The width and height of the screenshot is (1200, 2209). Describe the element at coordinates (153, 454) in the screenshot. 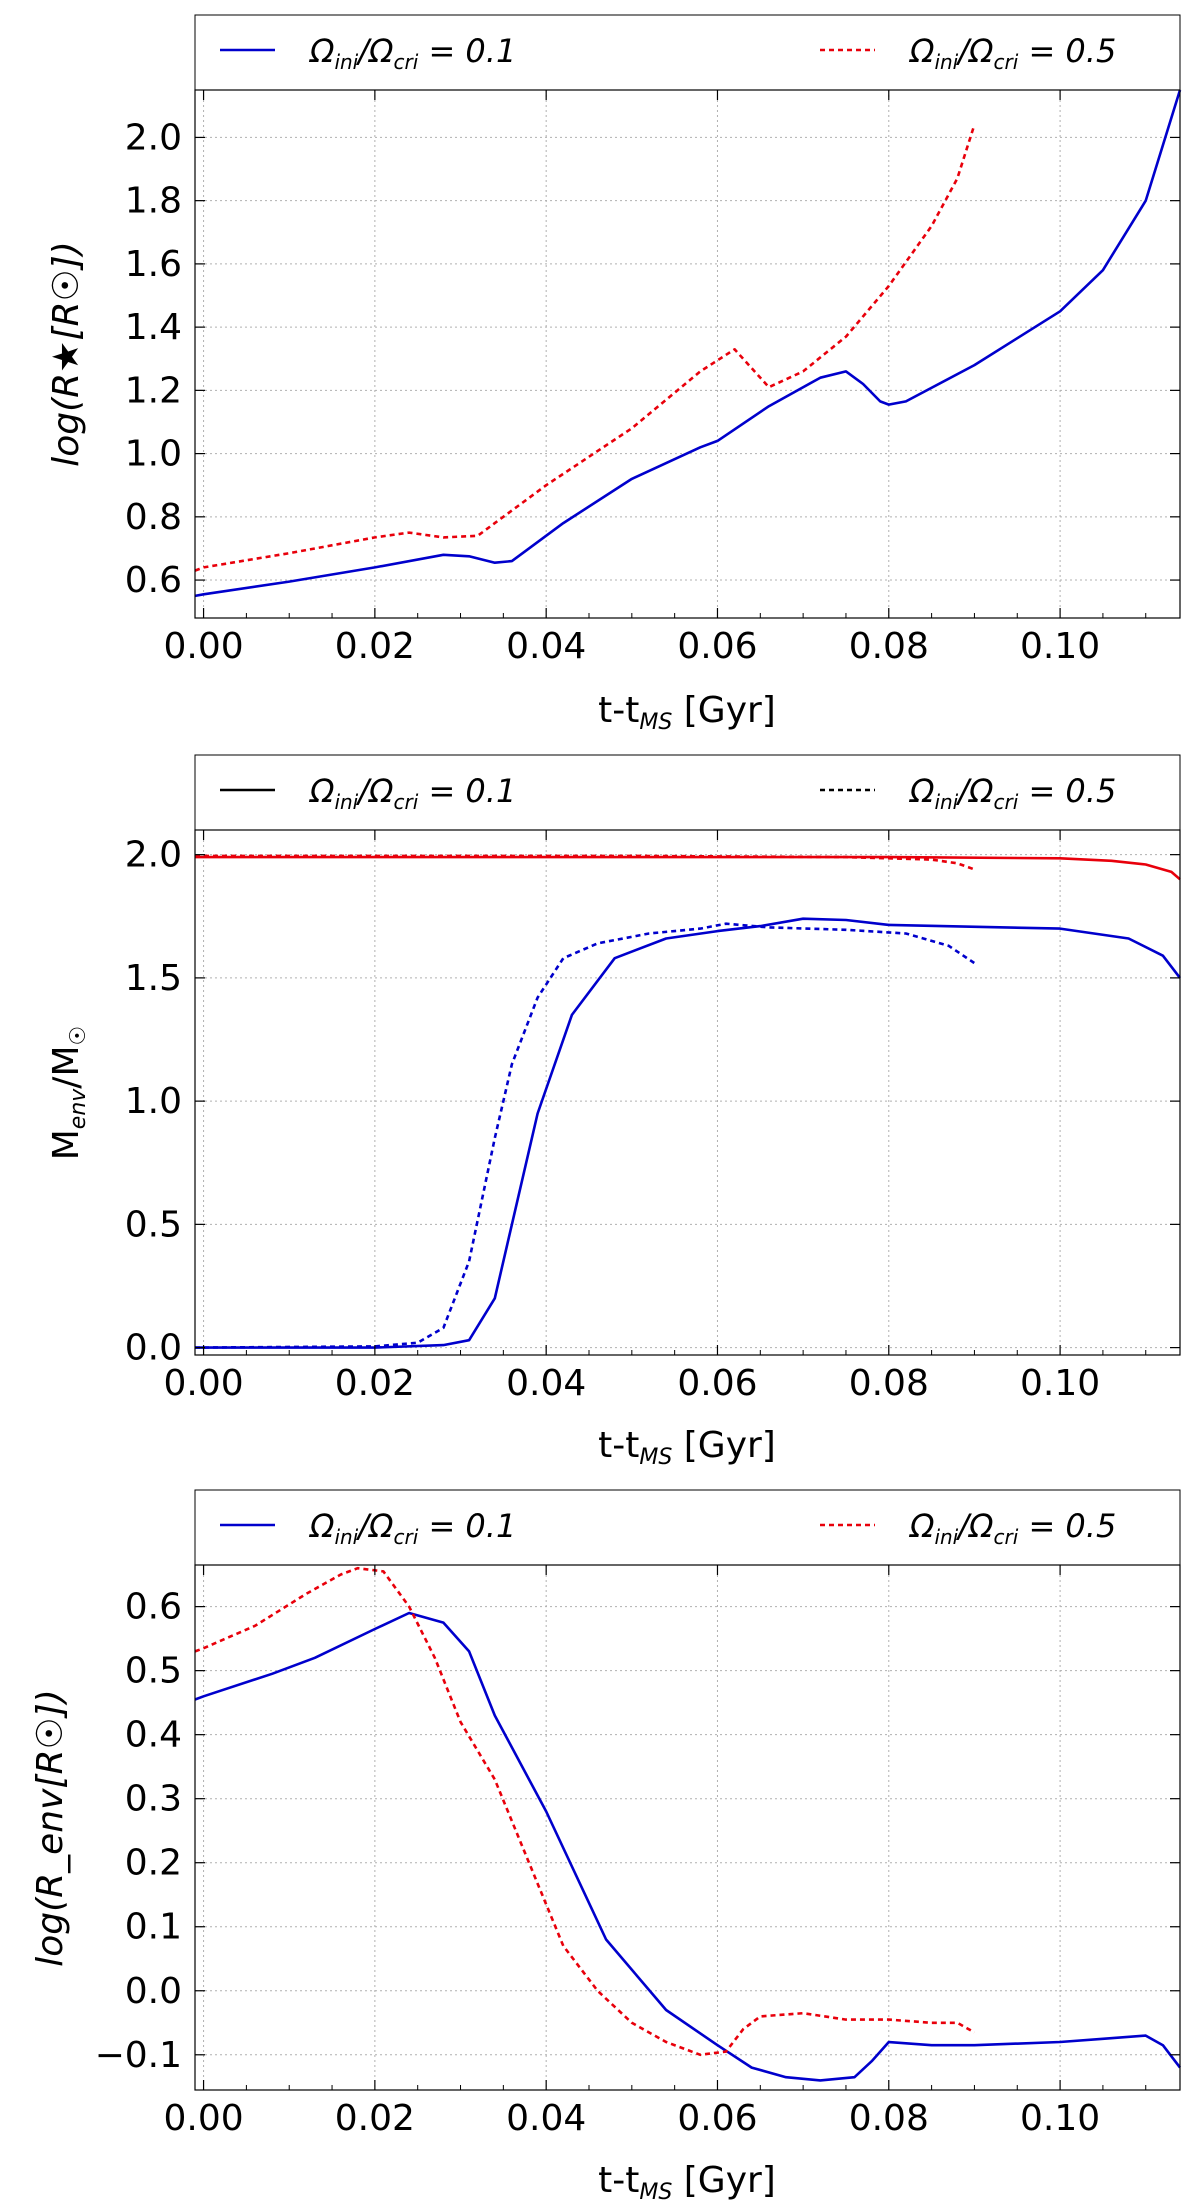

I see `panel1-ytick-label: 1.0` at that location.